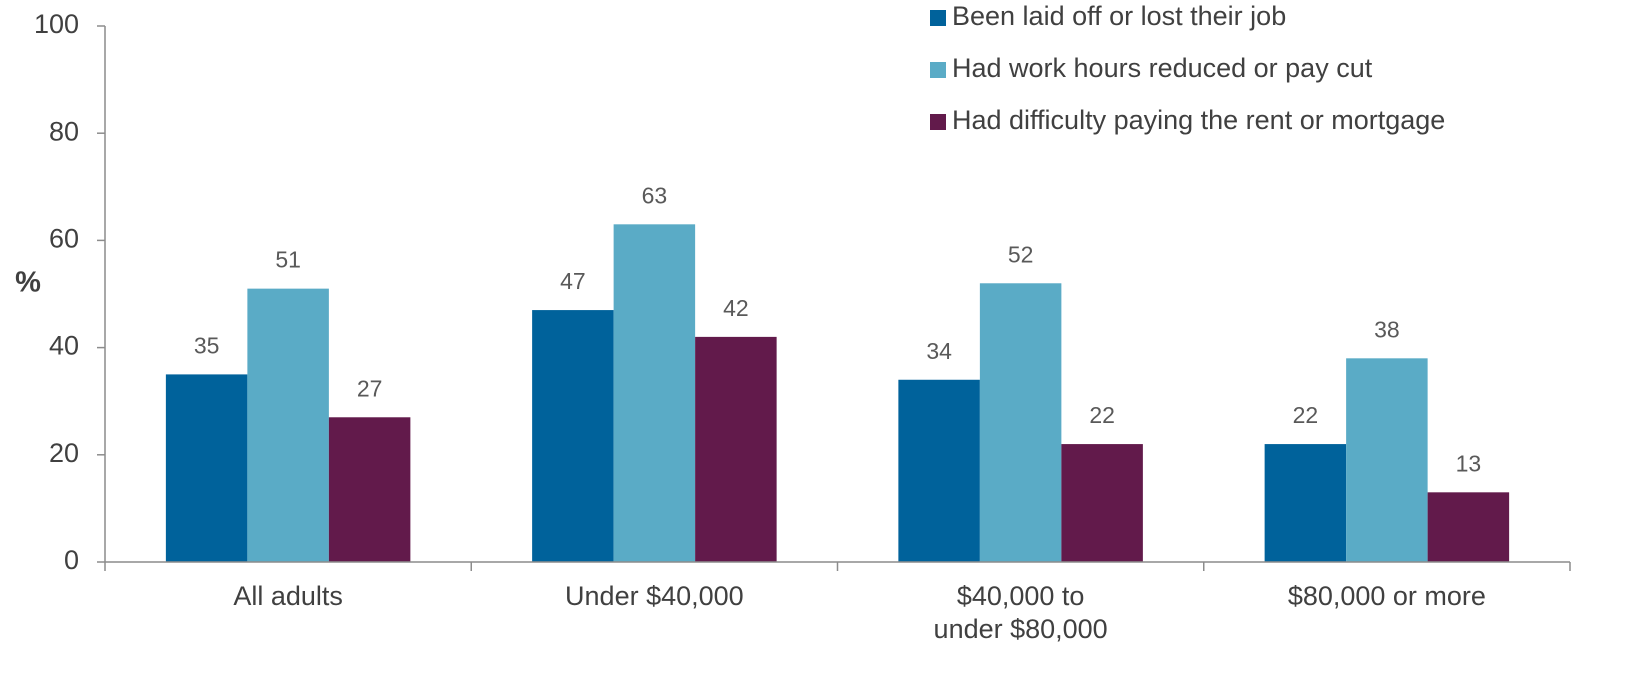  Describe the element at coordinates (1021, 612) in the screenshot. I see `x-tick-label: $40,000 to under $80,000` at that location.